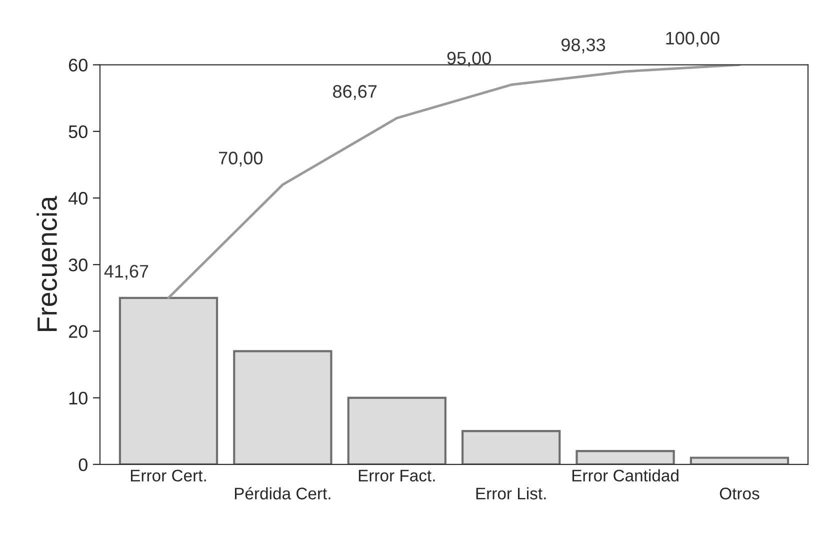 The image size is (833, 540). What do you see at coordinates (78, 198) in the screenshot?
I see `y-tick-label: 40` at bounding box center [78, 198].